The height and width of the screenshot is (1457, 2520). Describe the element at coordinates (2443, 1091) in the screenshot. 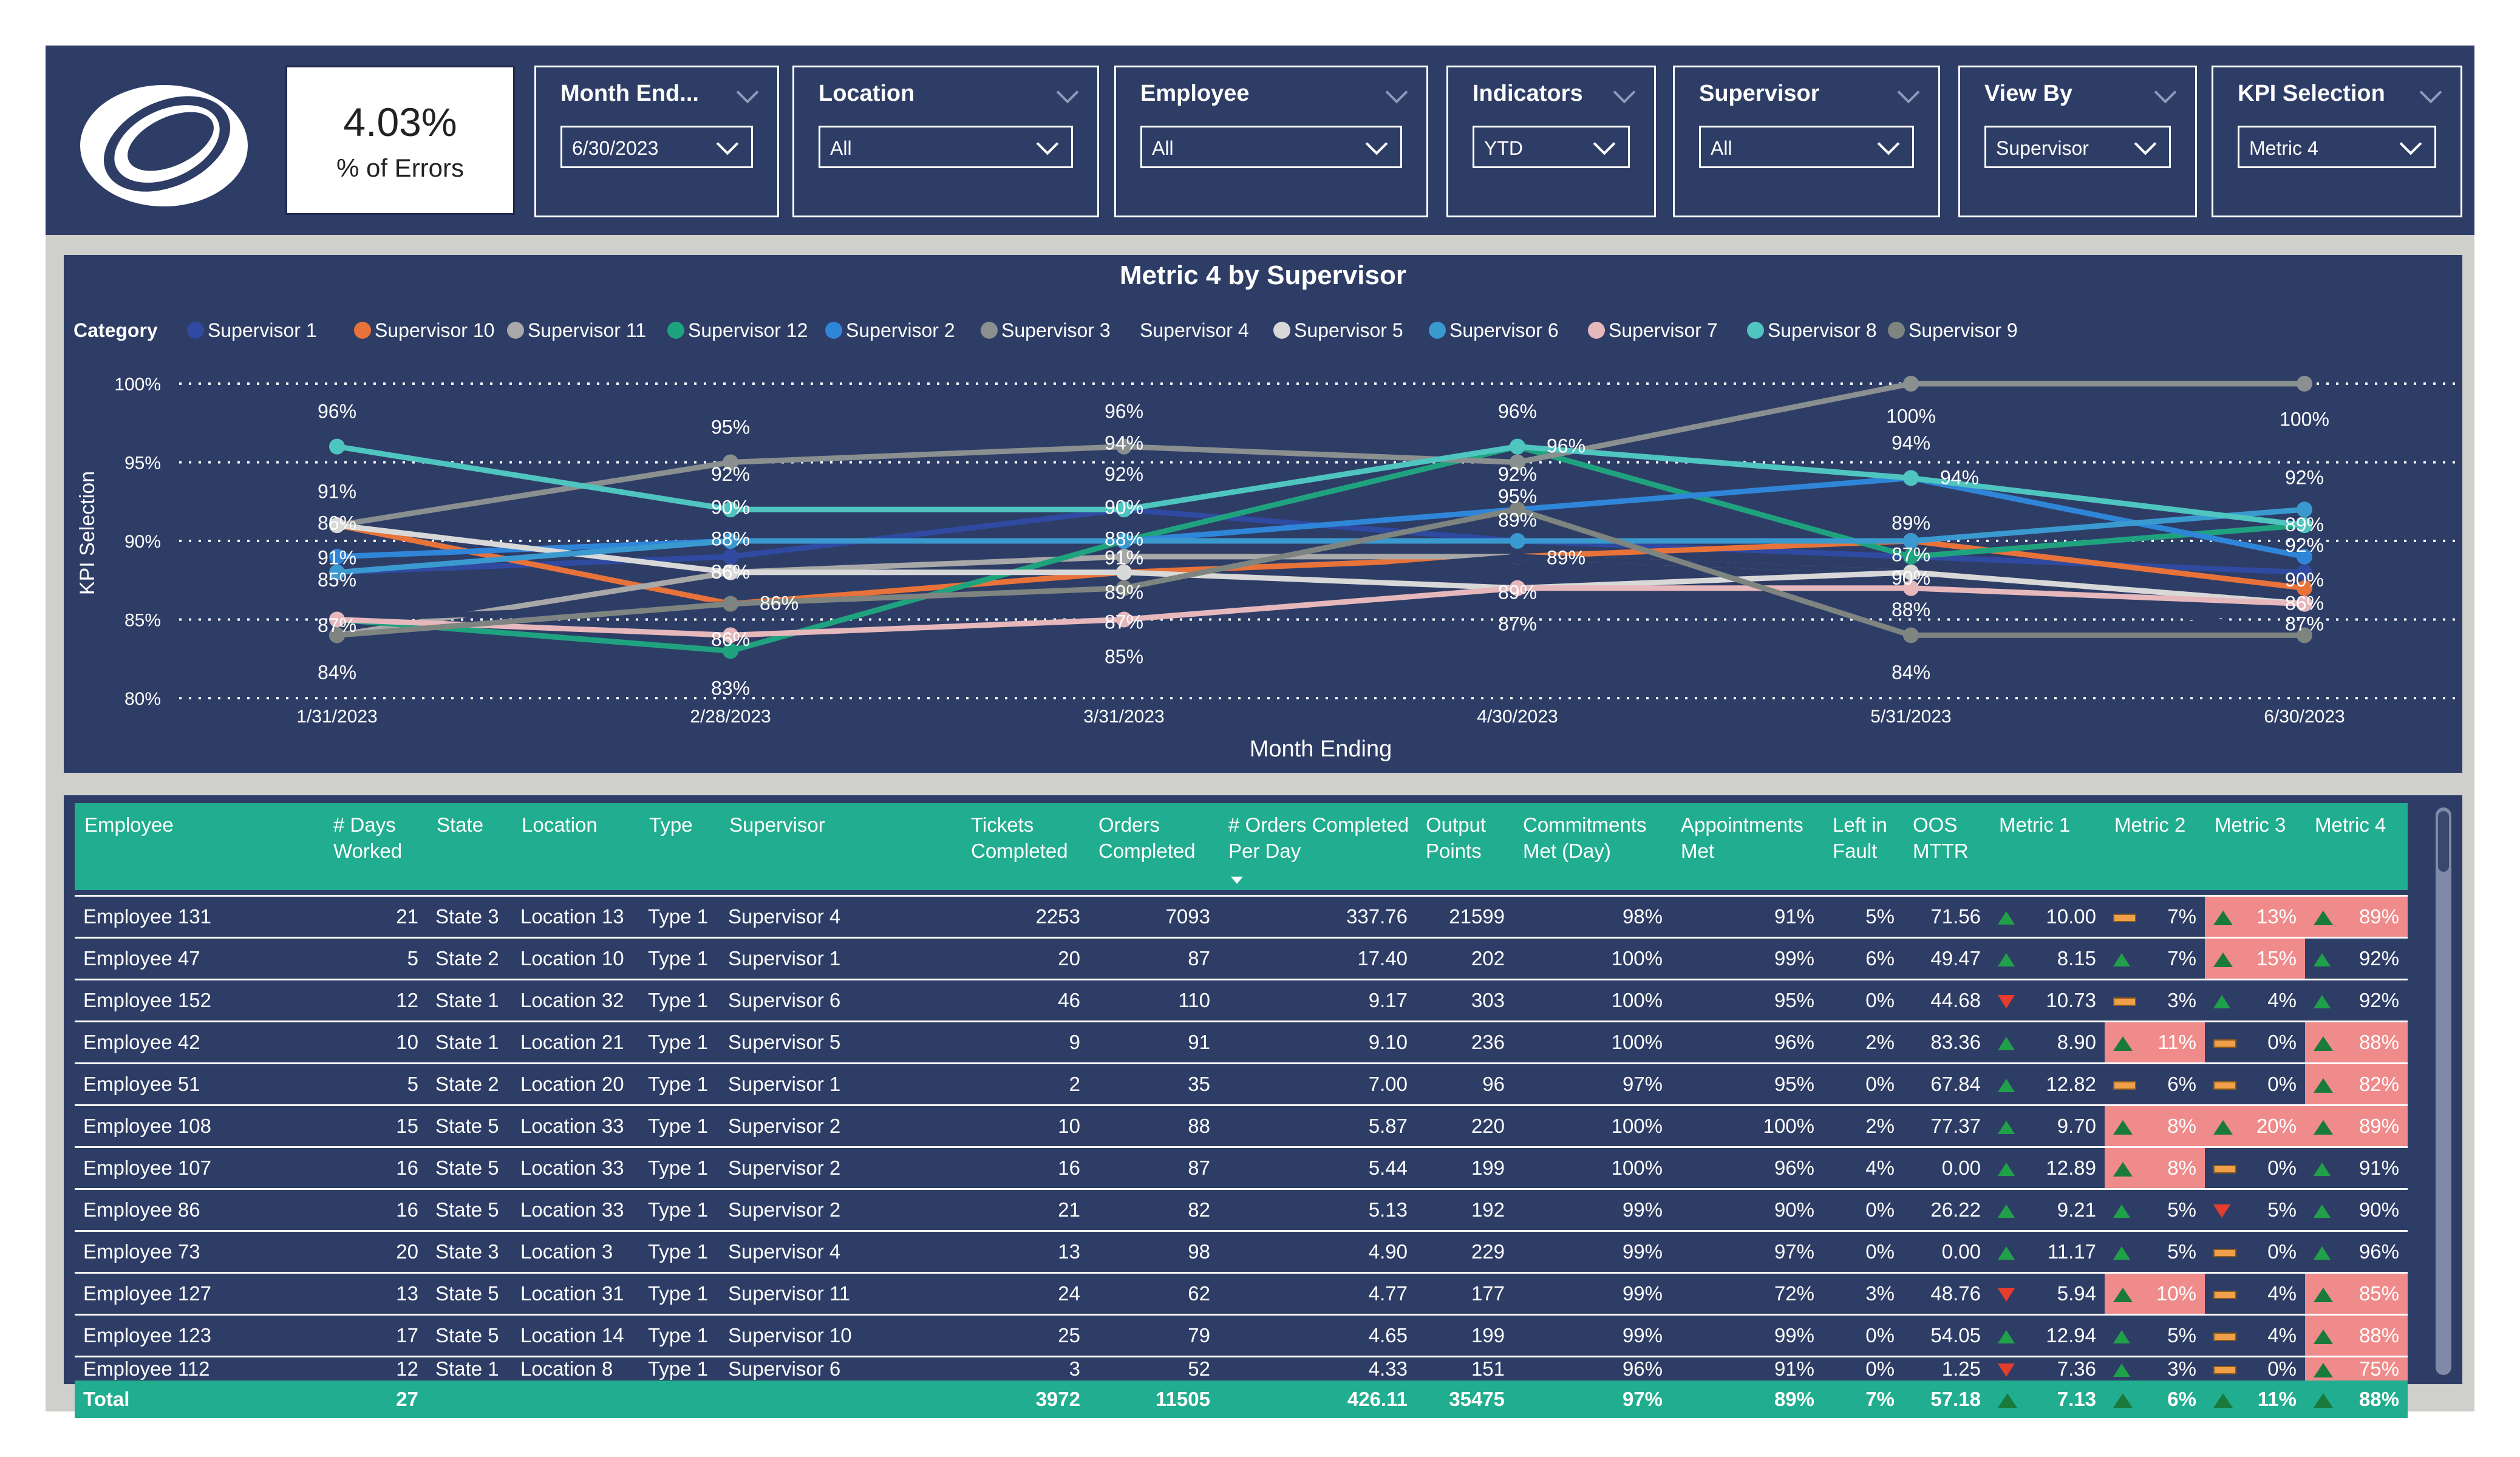

I see `table-scrollbar` at that location.